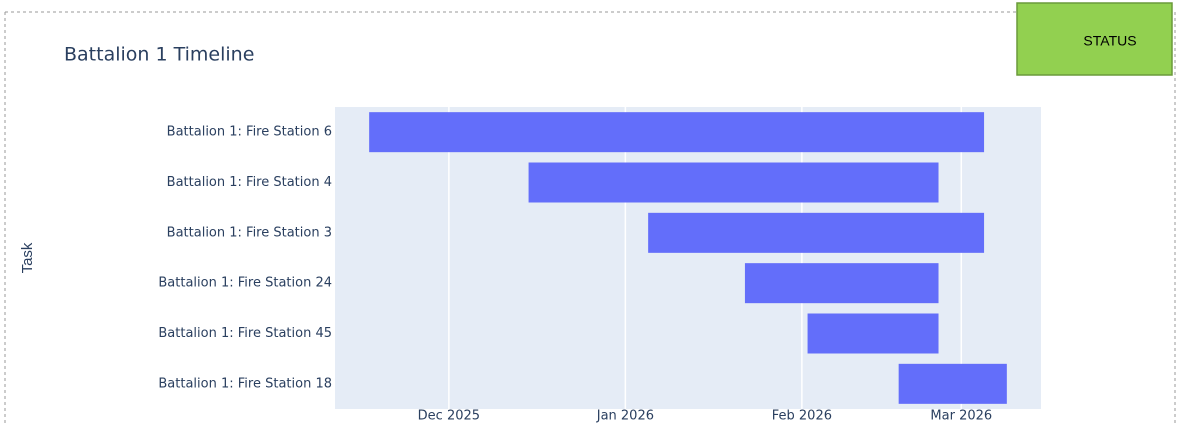 Image resolution: width=1199 pixels, height=425 pixels. Describe the element at coordinates (245, 283) in the screenshot. I see `y-tick-label: Battalion 1: Fire Station 24` at that location.